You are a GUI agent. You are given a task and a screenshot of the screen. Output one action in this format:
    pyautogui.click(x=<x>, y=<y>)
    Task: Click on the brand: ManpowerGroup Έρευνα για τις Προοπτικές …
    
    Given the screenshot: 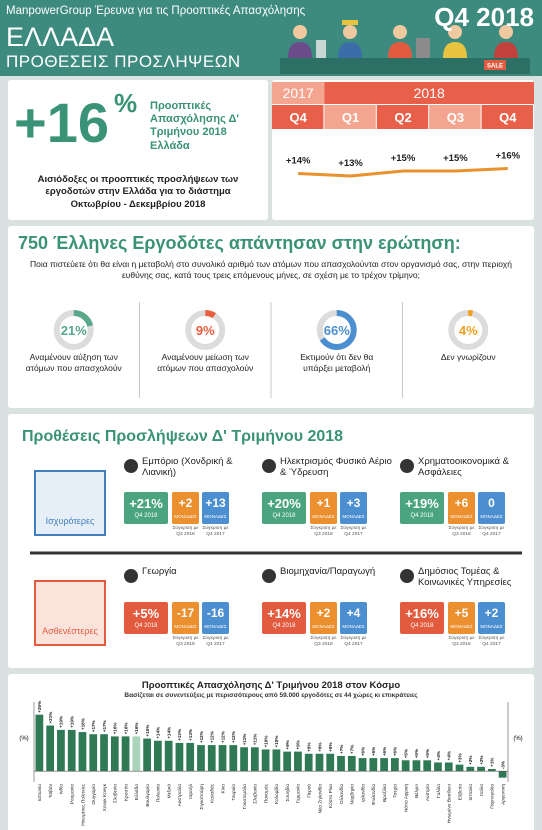 What is the action you would take?
    pyautogui.click(x=156, y=11)
    